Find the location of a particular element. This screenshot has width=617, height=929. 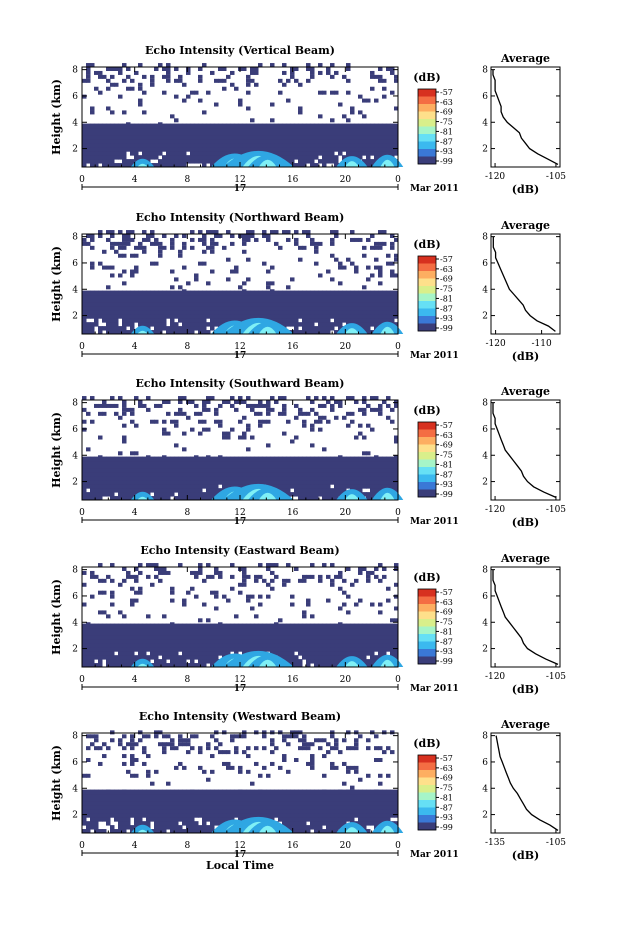

echo-plume is located at coordinates (142, 162).